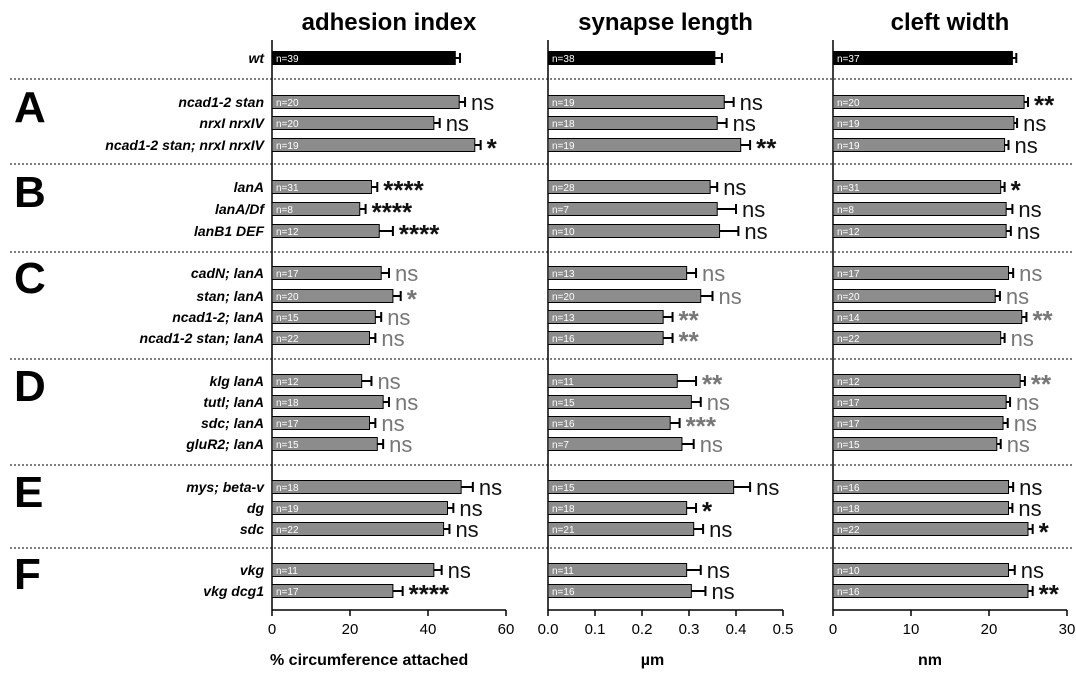 This screenshot has height=674, width=1076. Describe the element at coordinates (350, 629) in the screenshot. I see `x-tick-label-0-1: 20` at that location.